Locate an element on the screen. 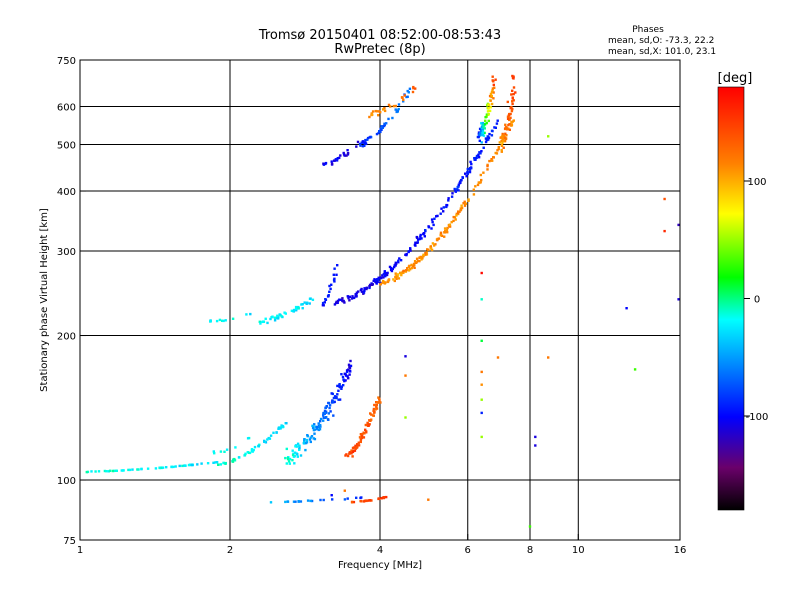 This screenshot has width=800, height=604. phases-o-stats: mean, sd,O: -73.3, 22.2 is located at coordinates (661, 41).